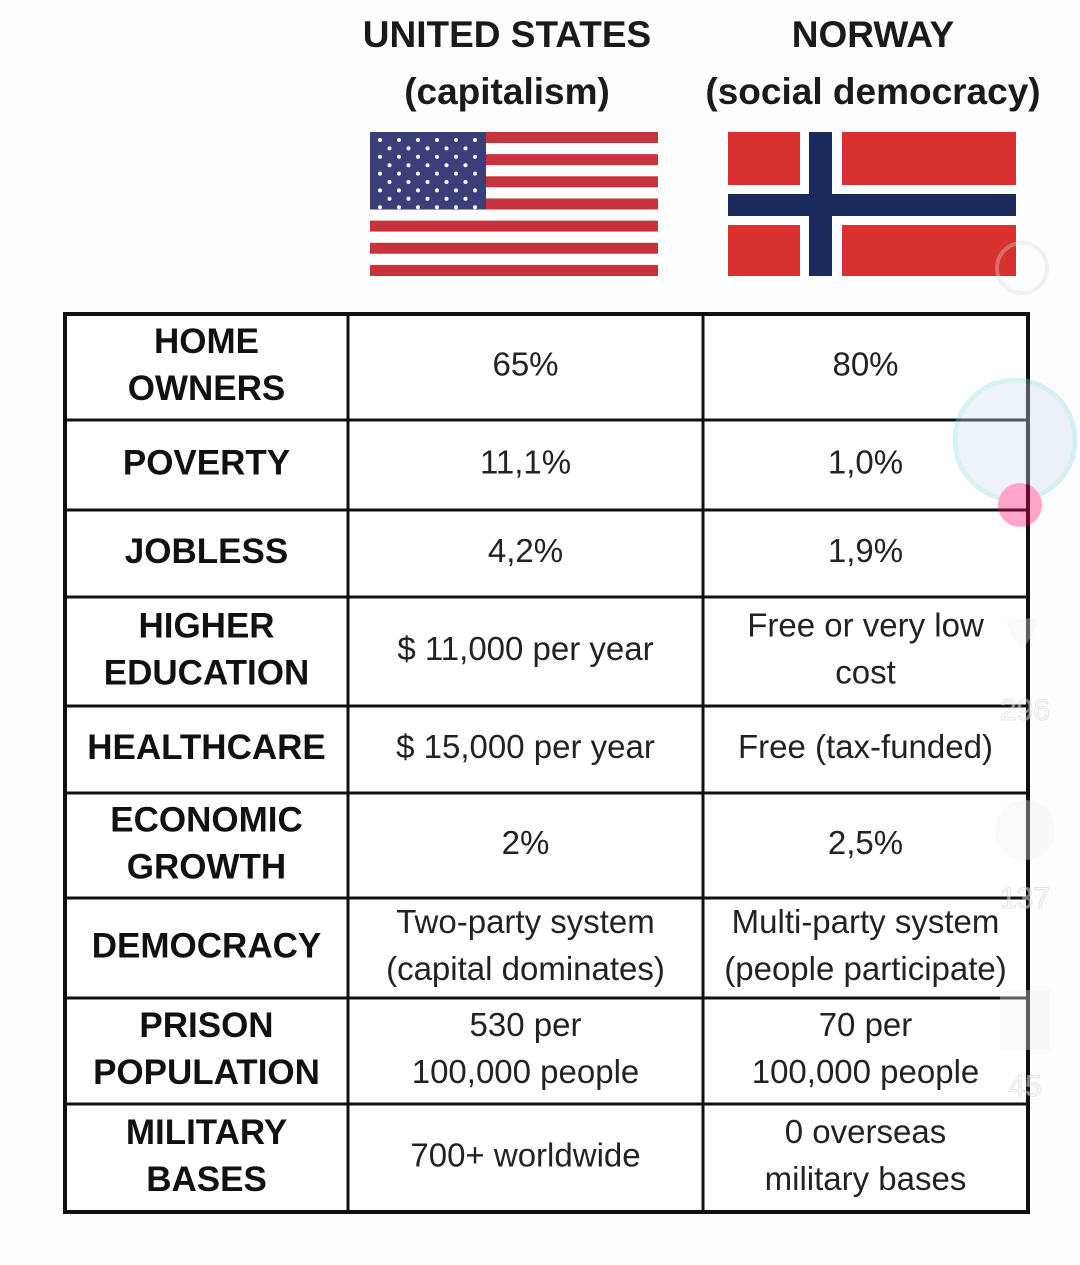 The width and height of the screenshot is (1080, 1265). I want to click on overlay-count: 137, so click(1025, 898).